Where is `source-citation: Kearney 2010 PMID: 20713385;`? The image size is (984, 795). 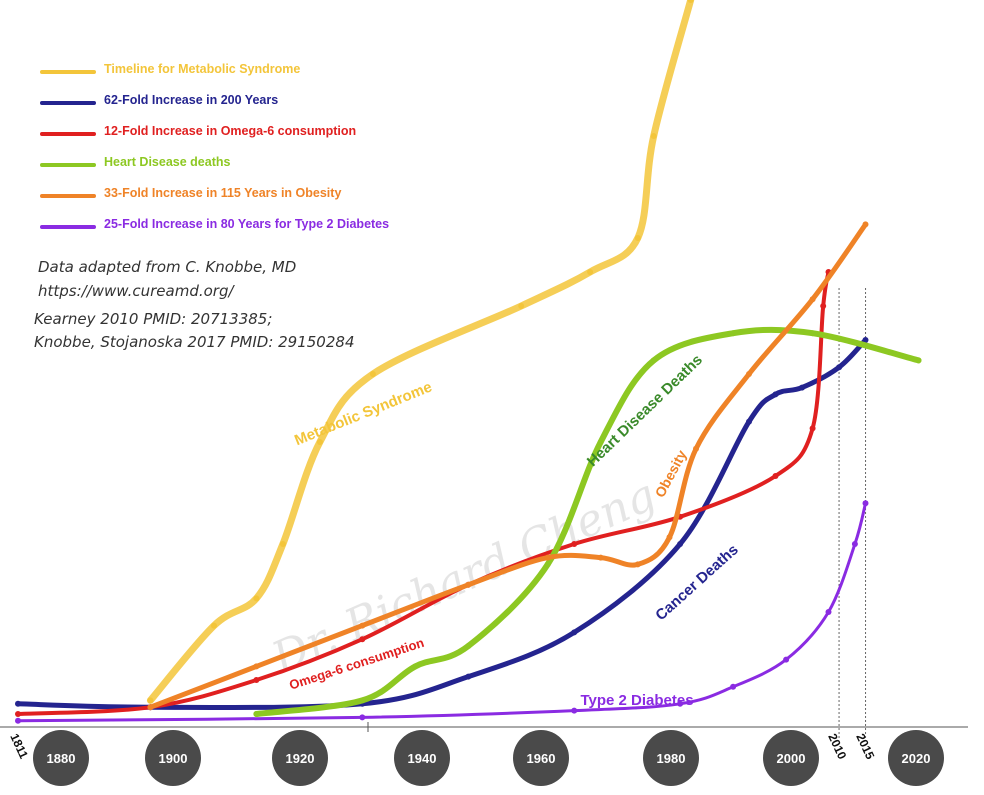
source-citation: Kearney 2010 PMID: 20713385; is located at coordinates (153, 319).